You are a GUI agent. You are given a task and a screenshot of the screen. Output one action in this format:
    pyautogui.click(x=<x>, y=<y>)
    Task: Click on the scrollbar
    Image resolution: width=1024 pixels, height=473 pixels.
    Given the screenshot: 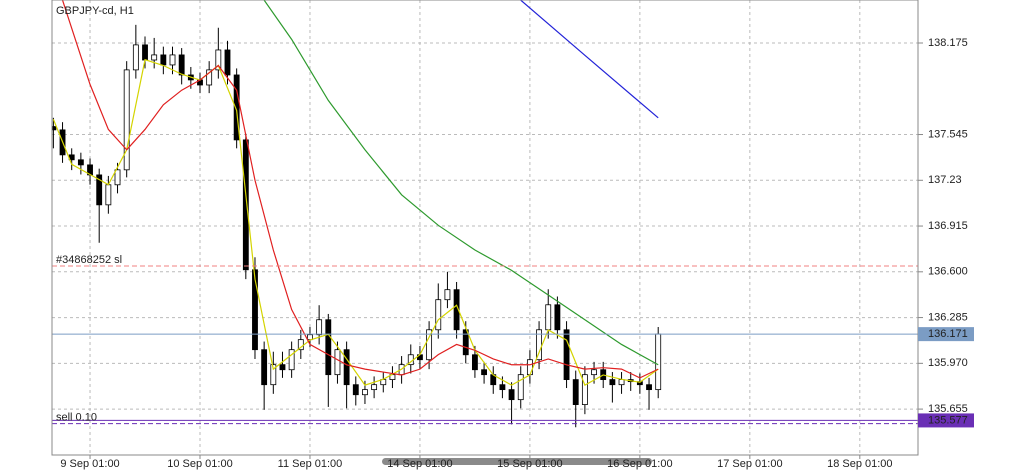 What is the action you would take?
    pyautogui.click(x=517, y=461)
    